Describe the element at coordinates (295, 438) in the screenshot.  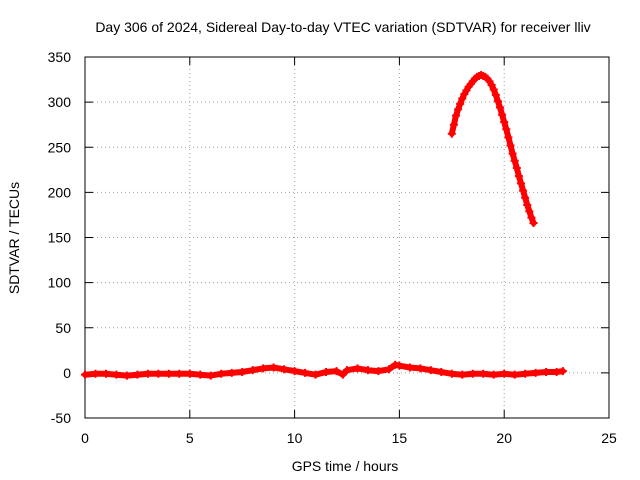
I see `x-tick-label: 10` at that location.